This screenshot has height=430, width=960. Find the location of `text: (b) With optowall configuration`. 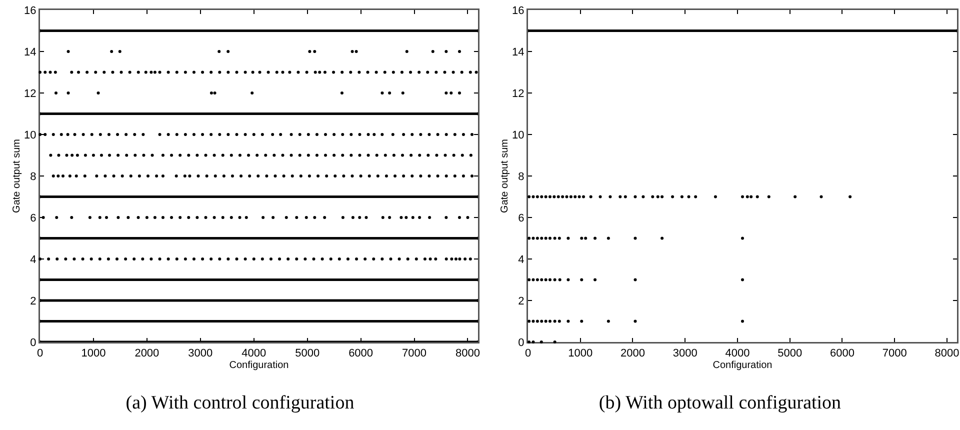

text: (b) With optowall configuration is located at coordinates (720, 403).